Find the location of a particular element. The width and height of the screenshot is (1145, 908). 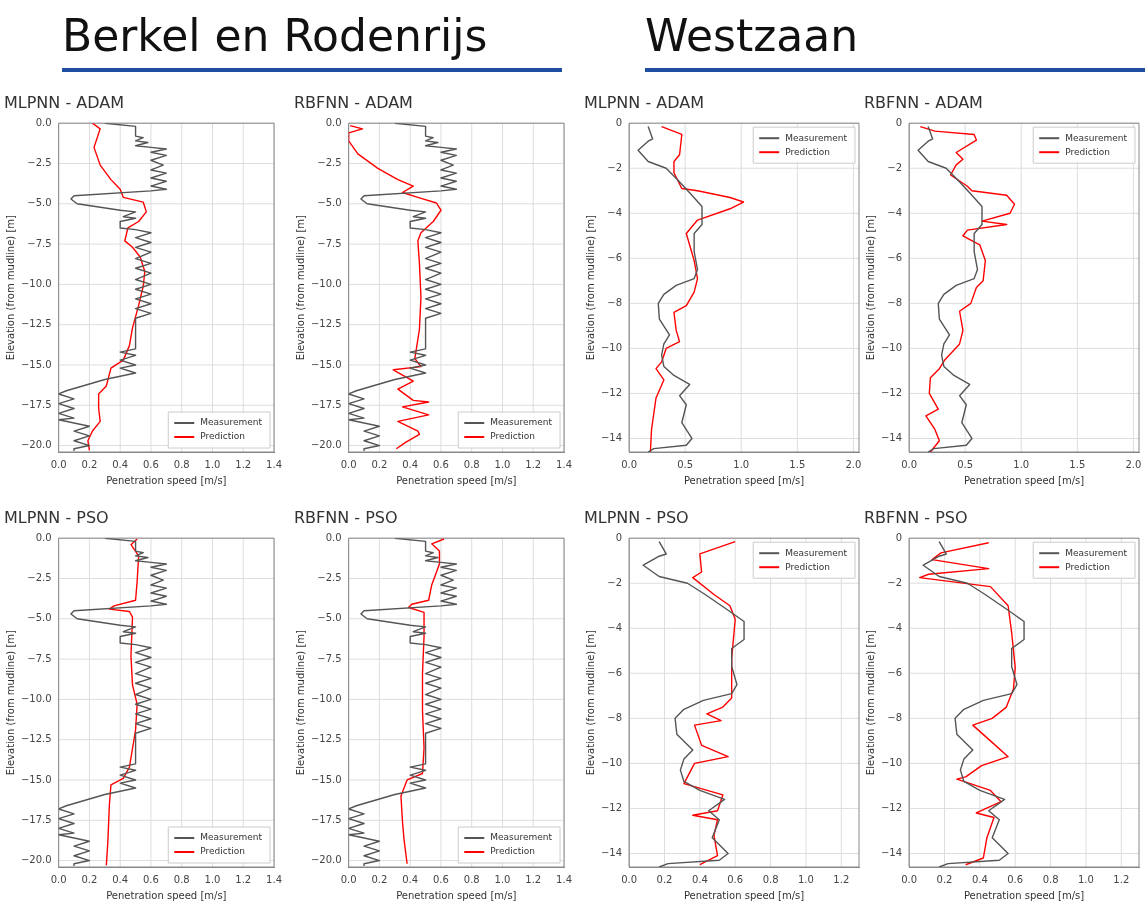

y-tick-label: −10.0 is located at coordinates (36, 698).